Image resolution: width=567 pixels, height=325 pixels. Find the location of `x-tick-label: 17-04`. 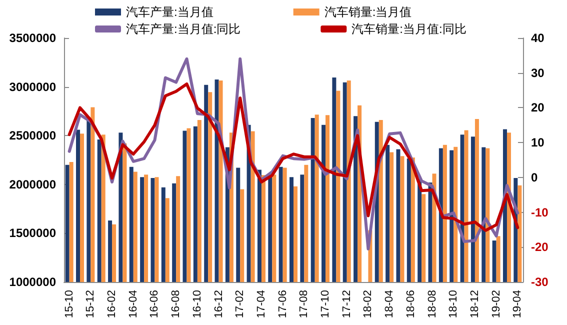

x-tick-label: 17-04 is located at coordinates (261, 304).